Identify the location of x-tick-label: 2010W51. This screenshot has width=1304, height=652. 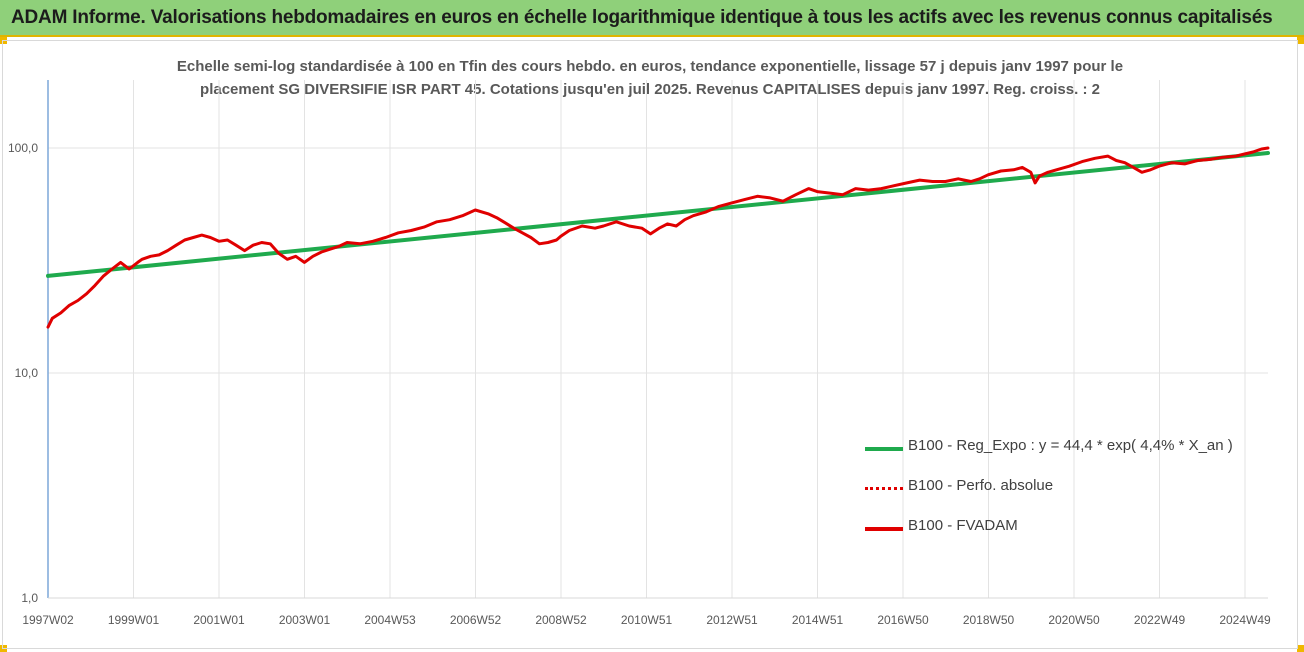
(647, 620).